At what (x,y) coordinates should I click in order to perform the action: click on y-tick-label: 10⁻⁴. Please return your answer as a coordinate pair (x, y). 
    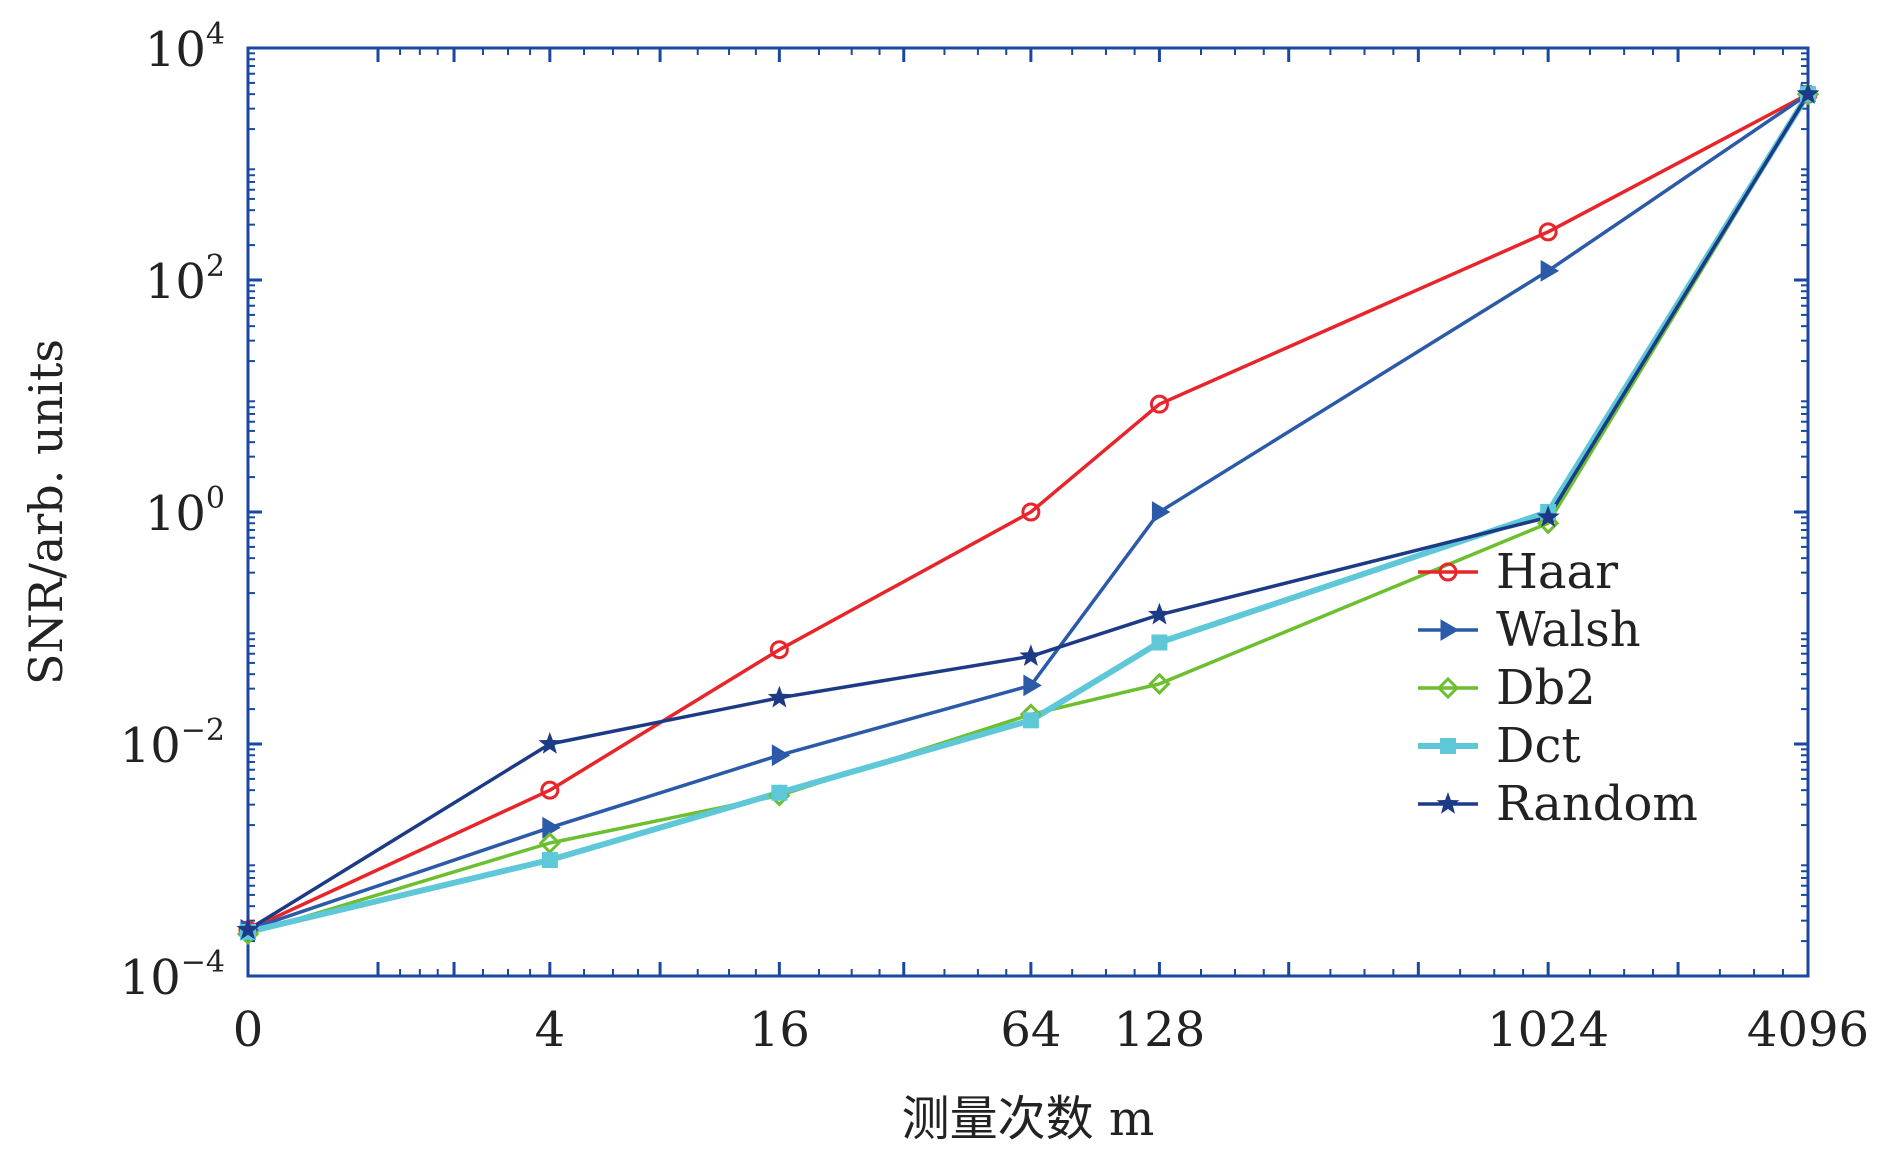
    Looking at the image, I should click on (172, 975).